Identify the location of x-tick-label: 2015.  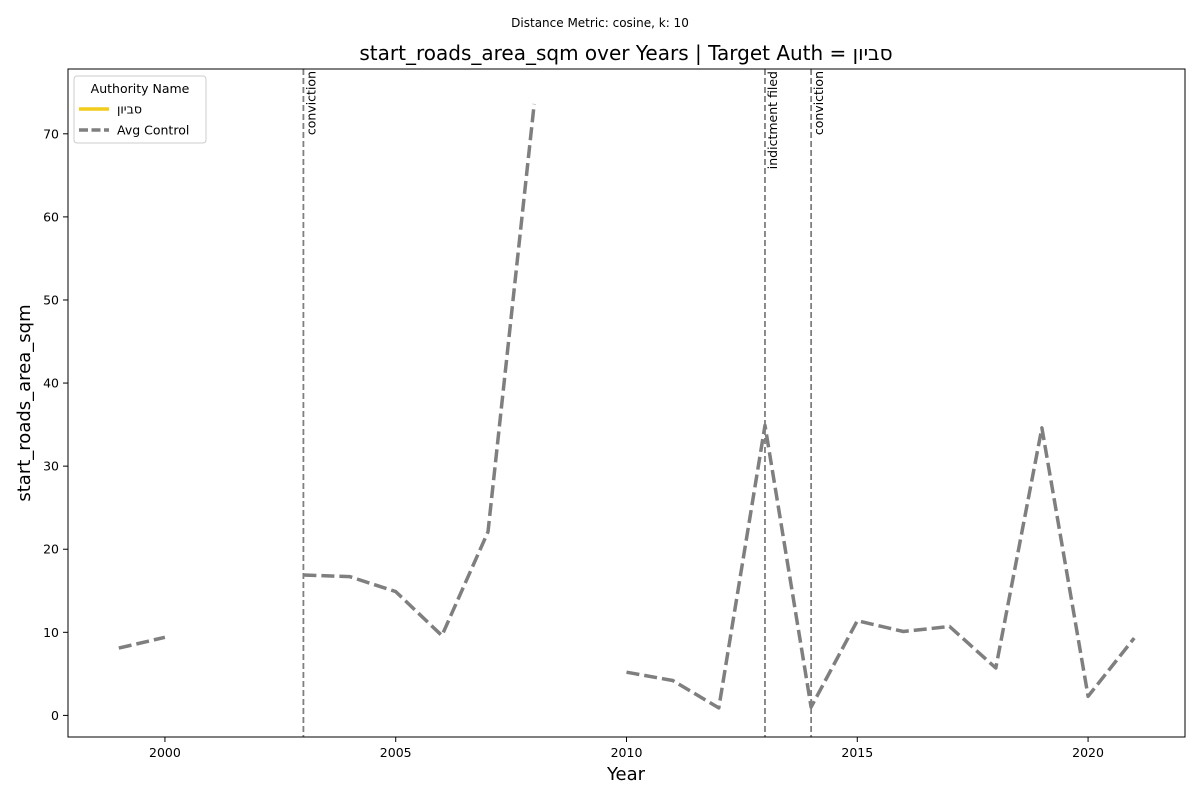
(857, 752).